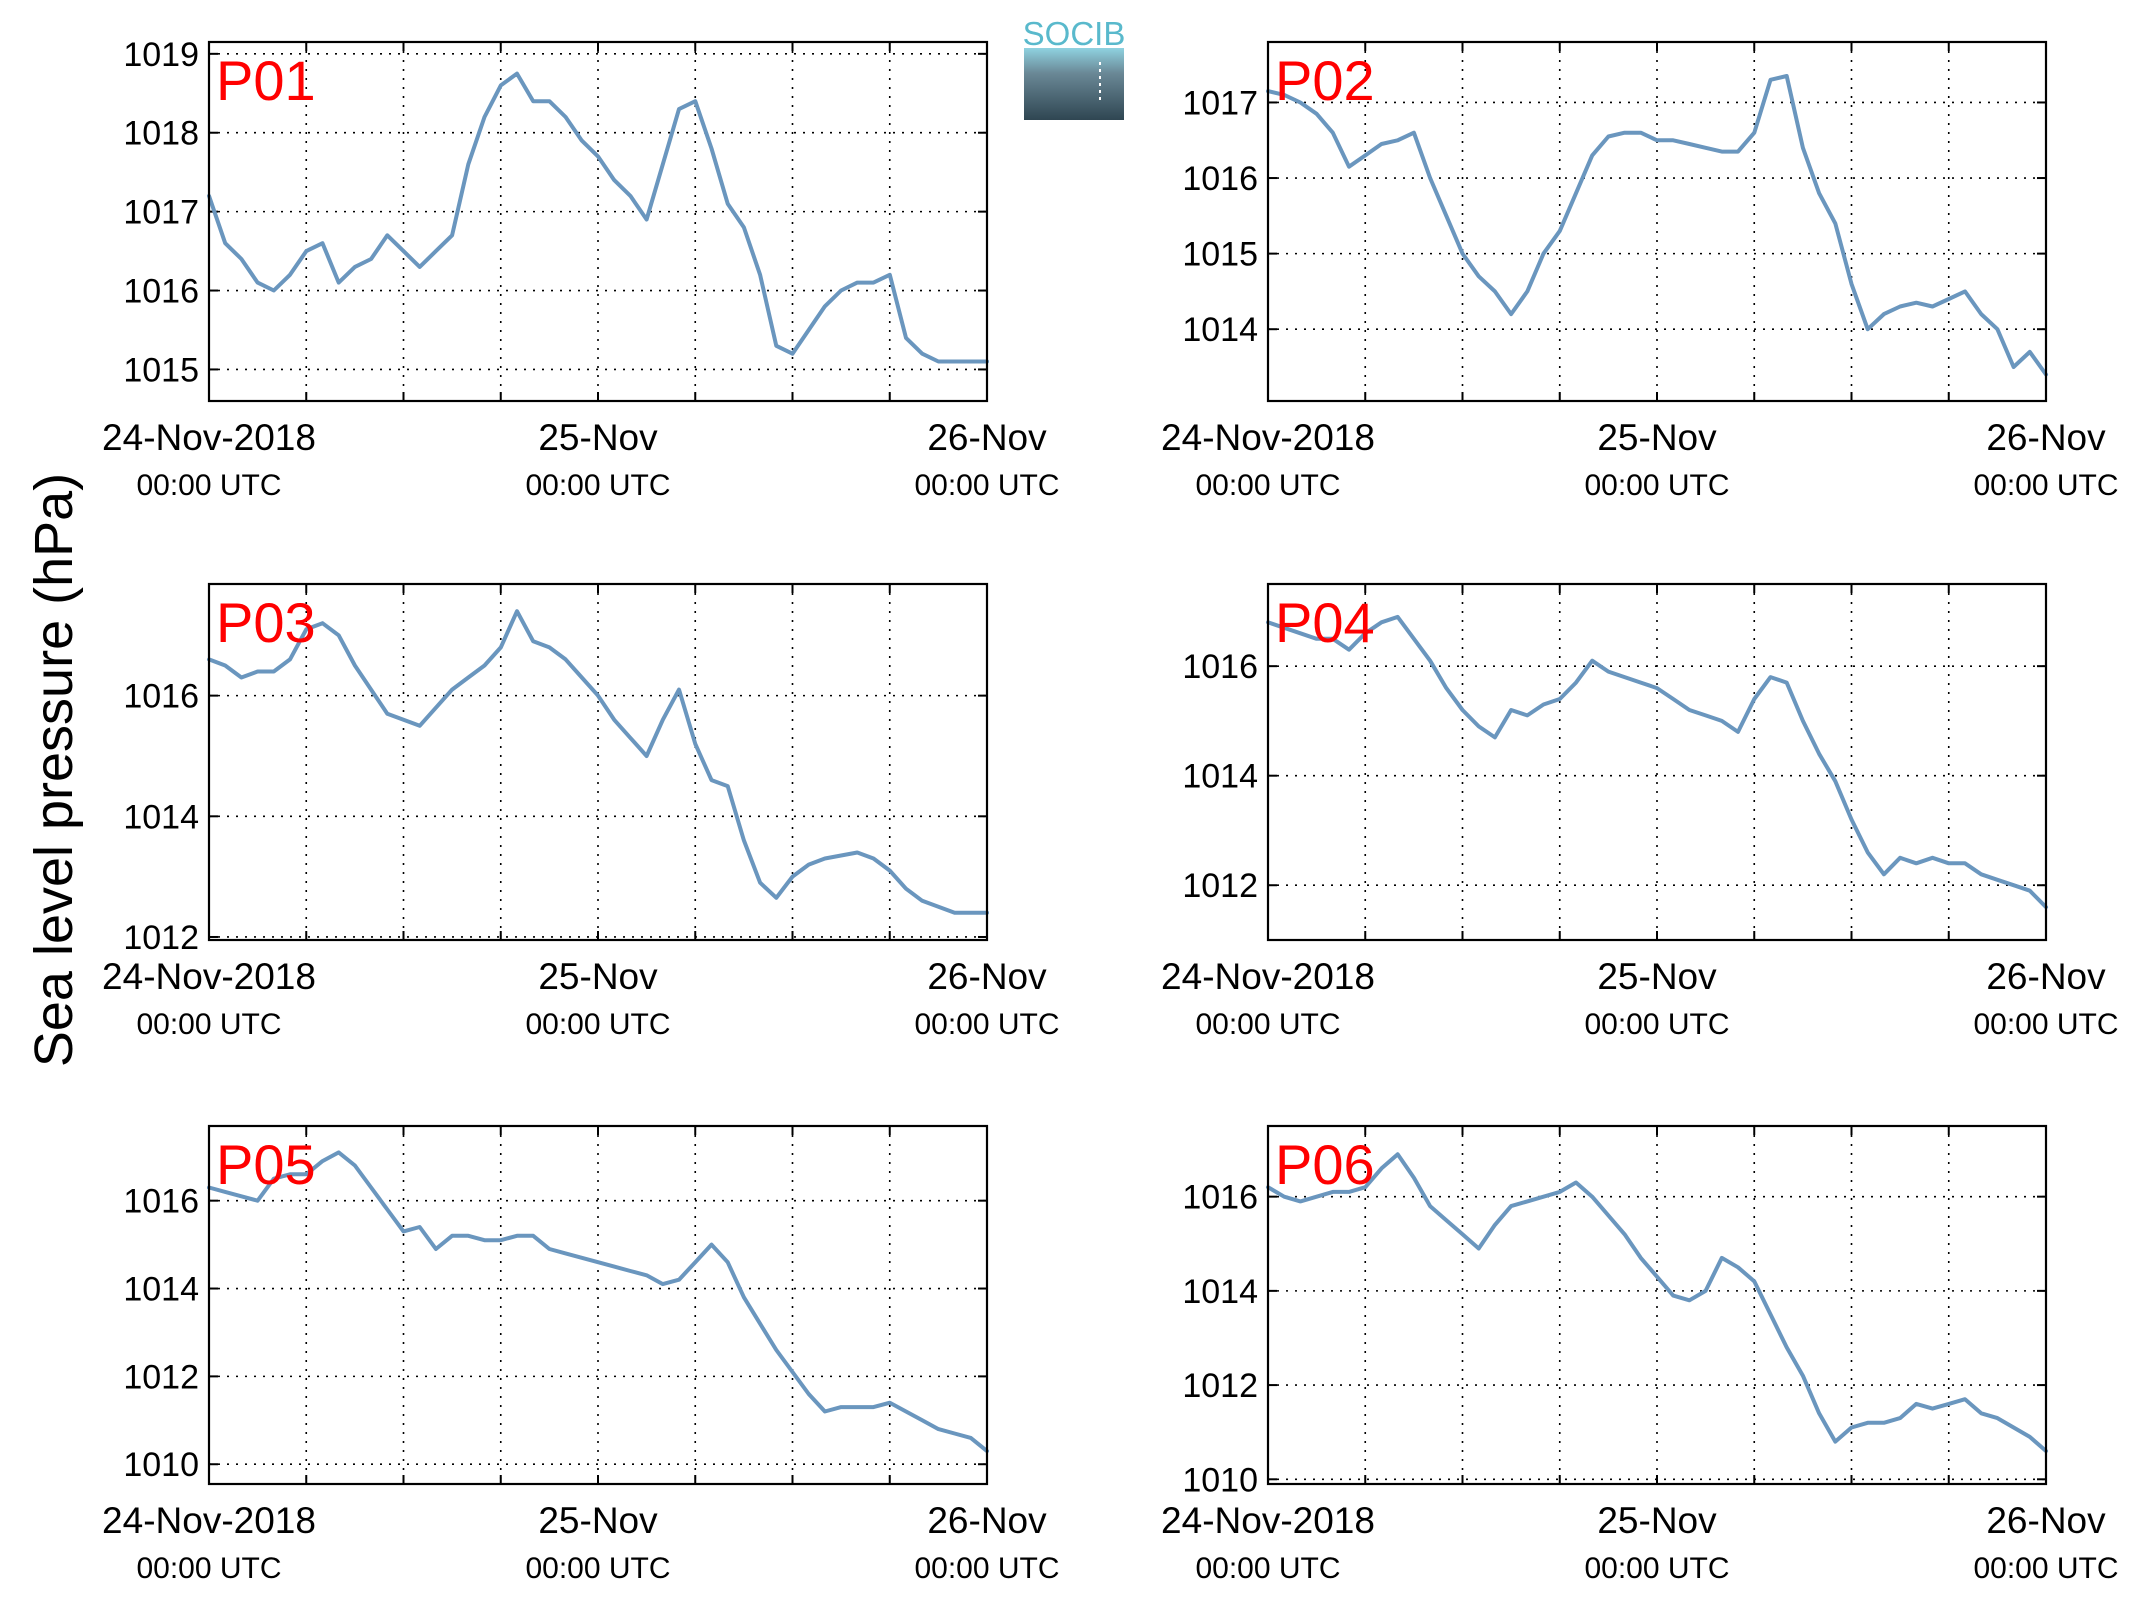  I want to click on panel-label: P01, so click(266, 80).